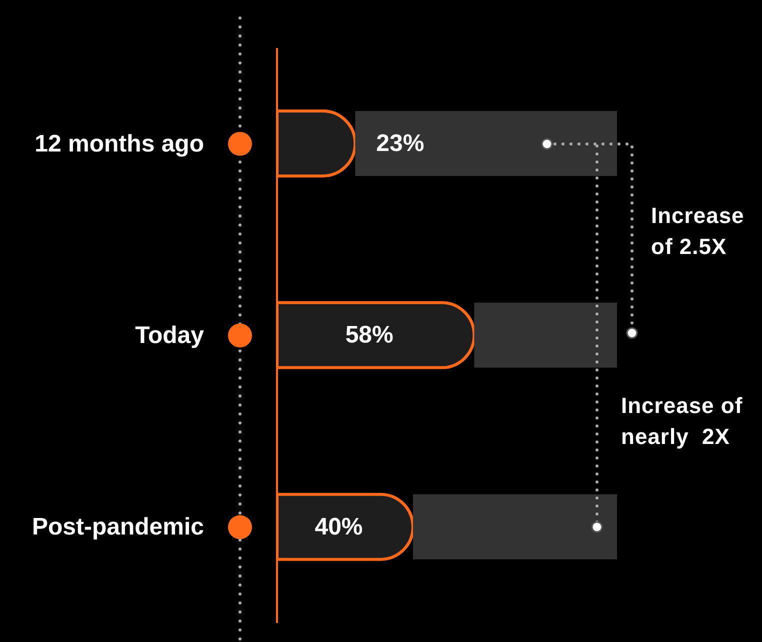  What do you see at coordinates (338, 526) in the screenshot?
I see `data-label: 40%` at bounding box center [338, 526].